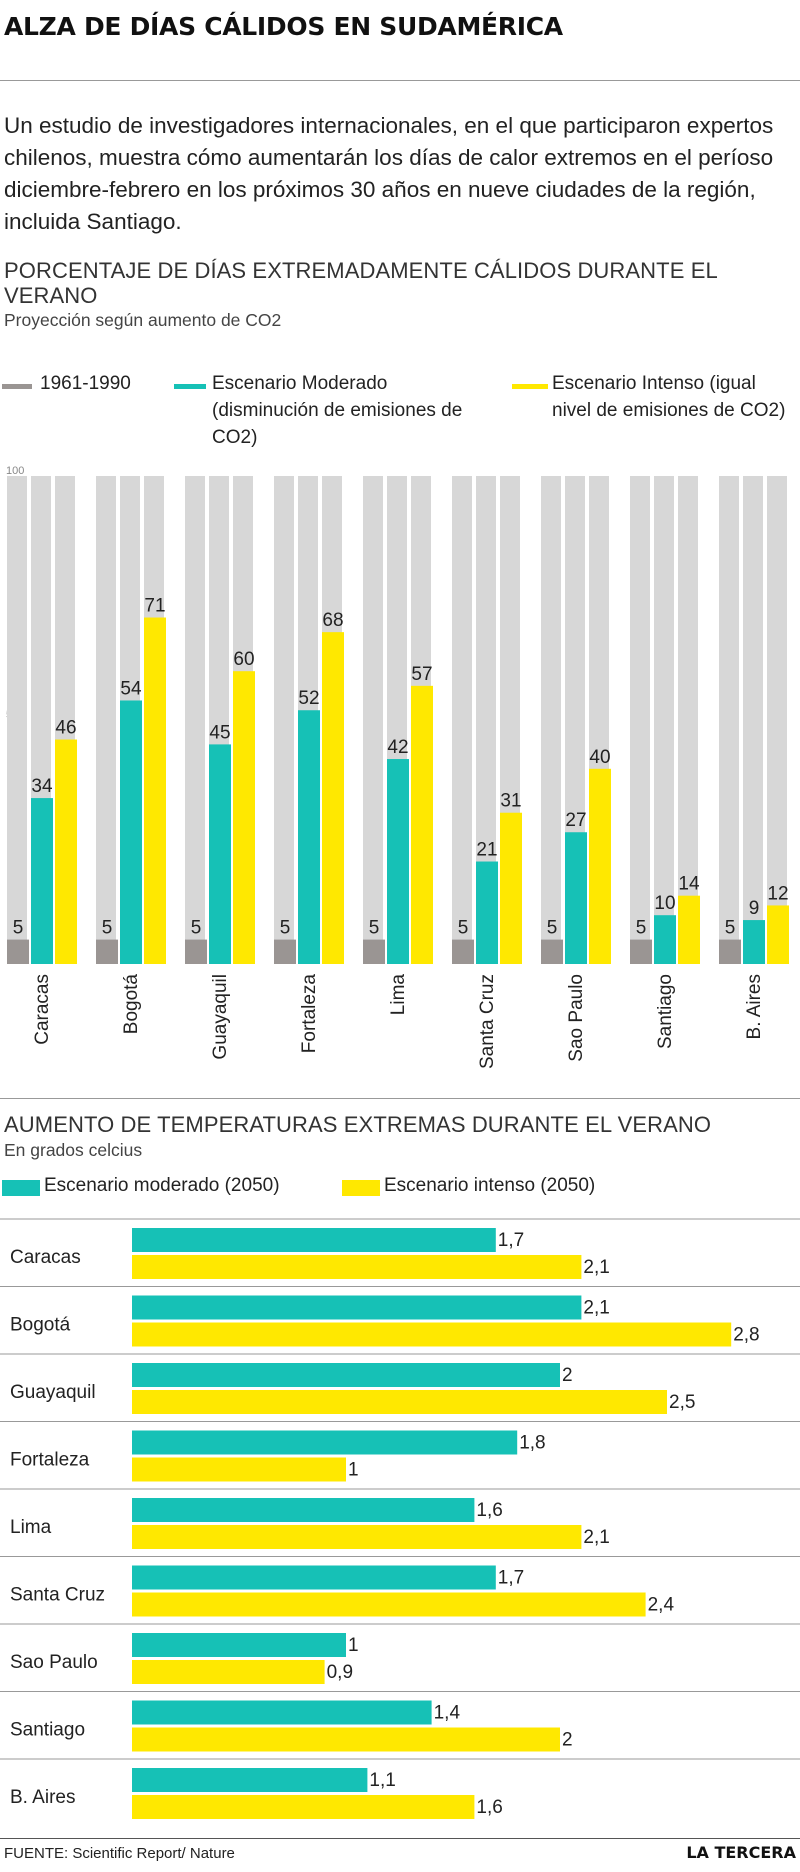 This screenshot has height=1872, width=800. Describe the element at coordinates (599, 757) in the screenshot. I see `bar-value-label: 40` at that location.